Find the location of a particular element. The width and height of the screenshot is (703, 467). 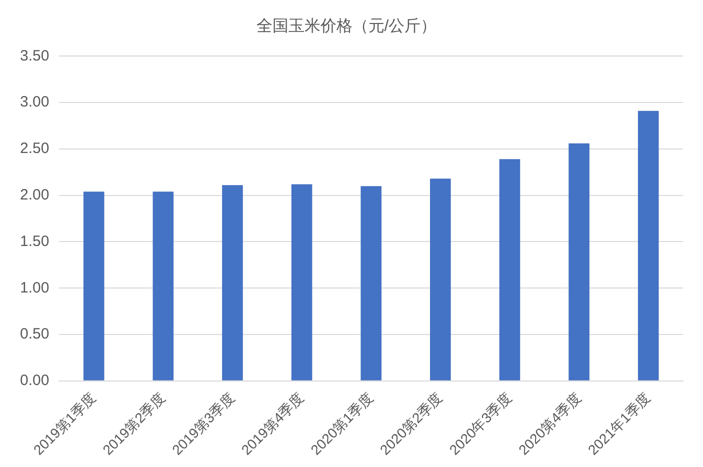

y-tick-label: 3.00 is located at coordinates (35, 102).